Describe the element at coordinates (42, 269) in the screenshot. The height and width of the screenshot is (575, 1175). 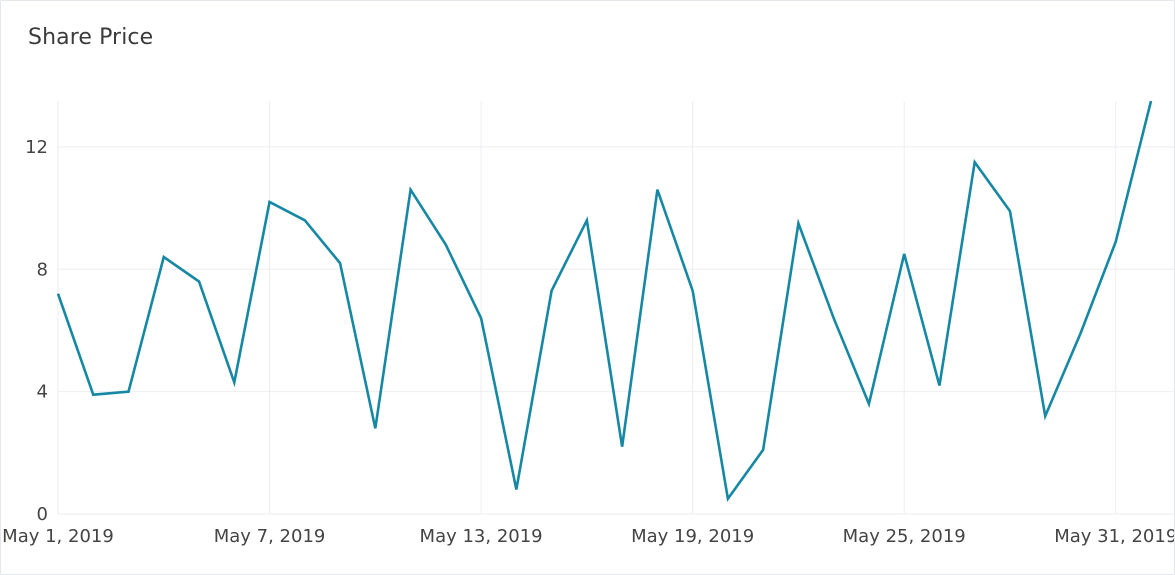
I see `y-tick-label: 8` at that location.